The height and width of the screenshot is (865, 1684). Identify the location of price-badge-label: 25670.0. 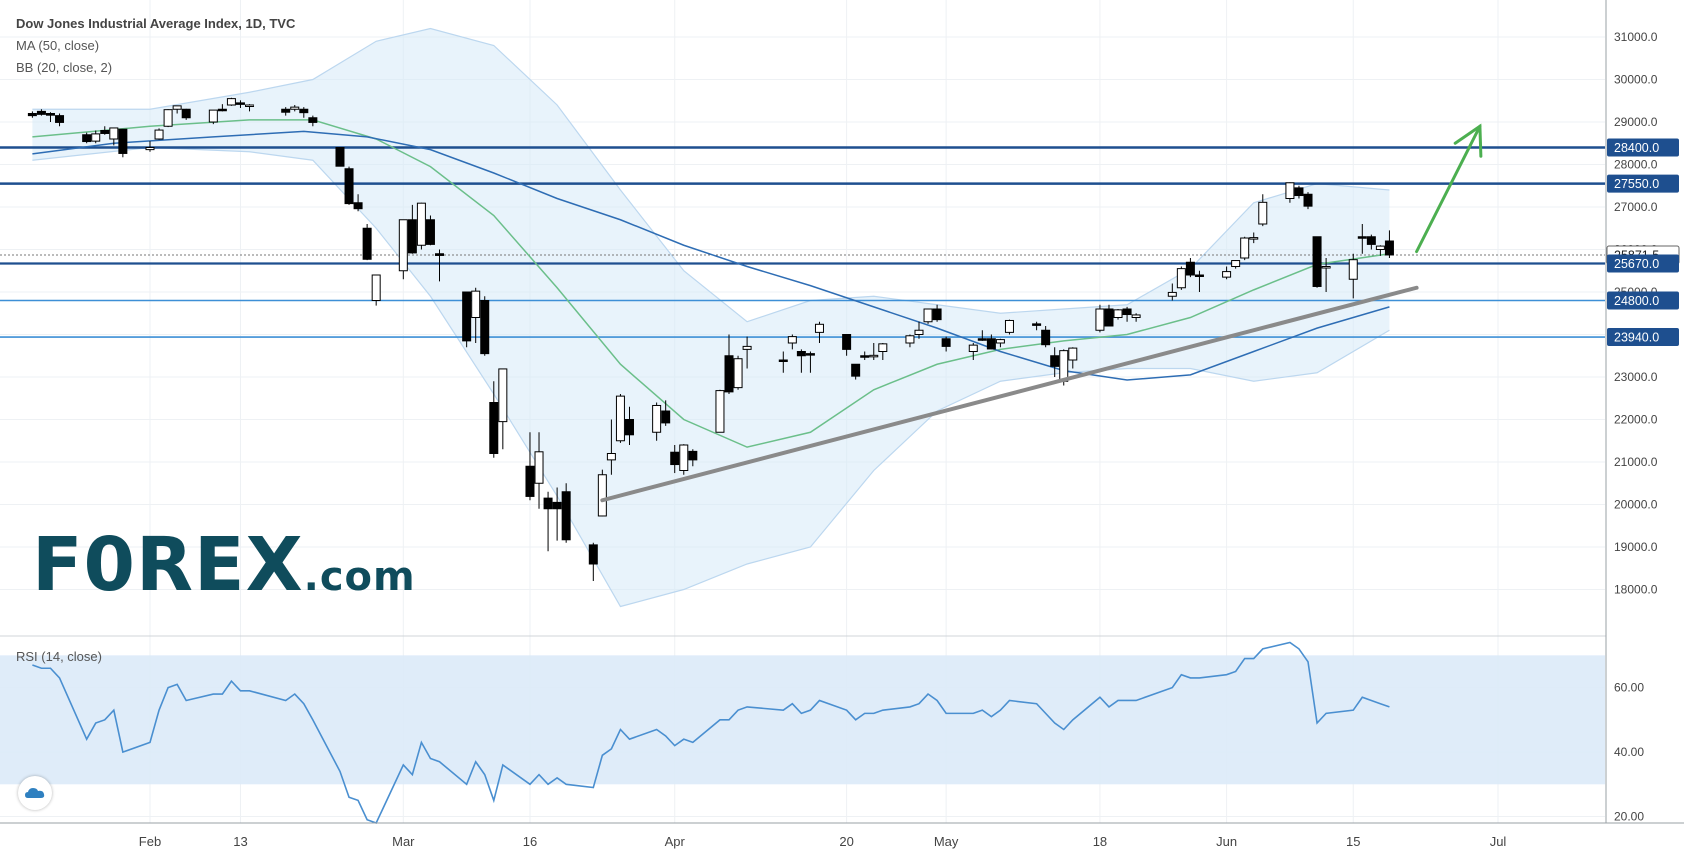
(1636, 264).